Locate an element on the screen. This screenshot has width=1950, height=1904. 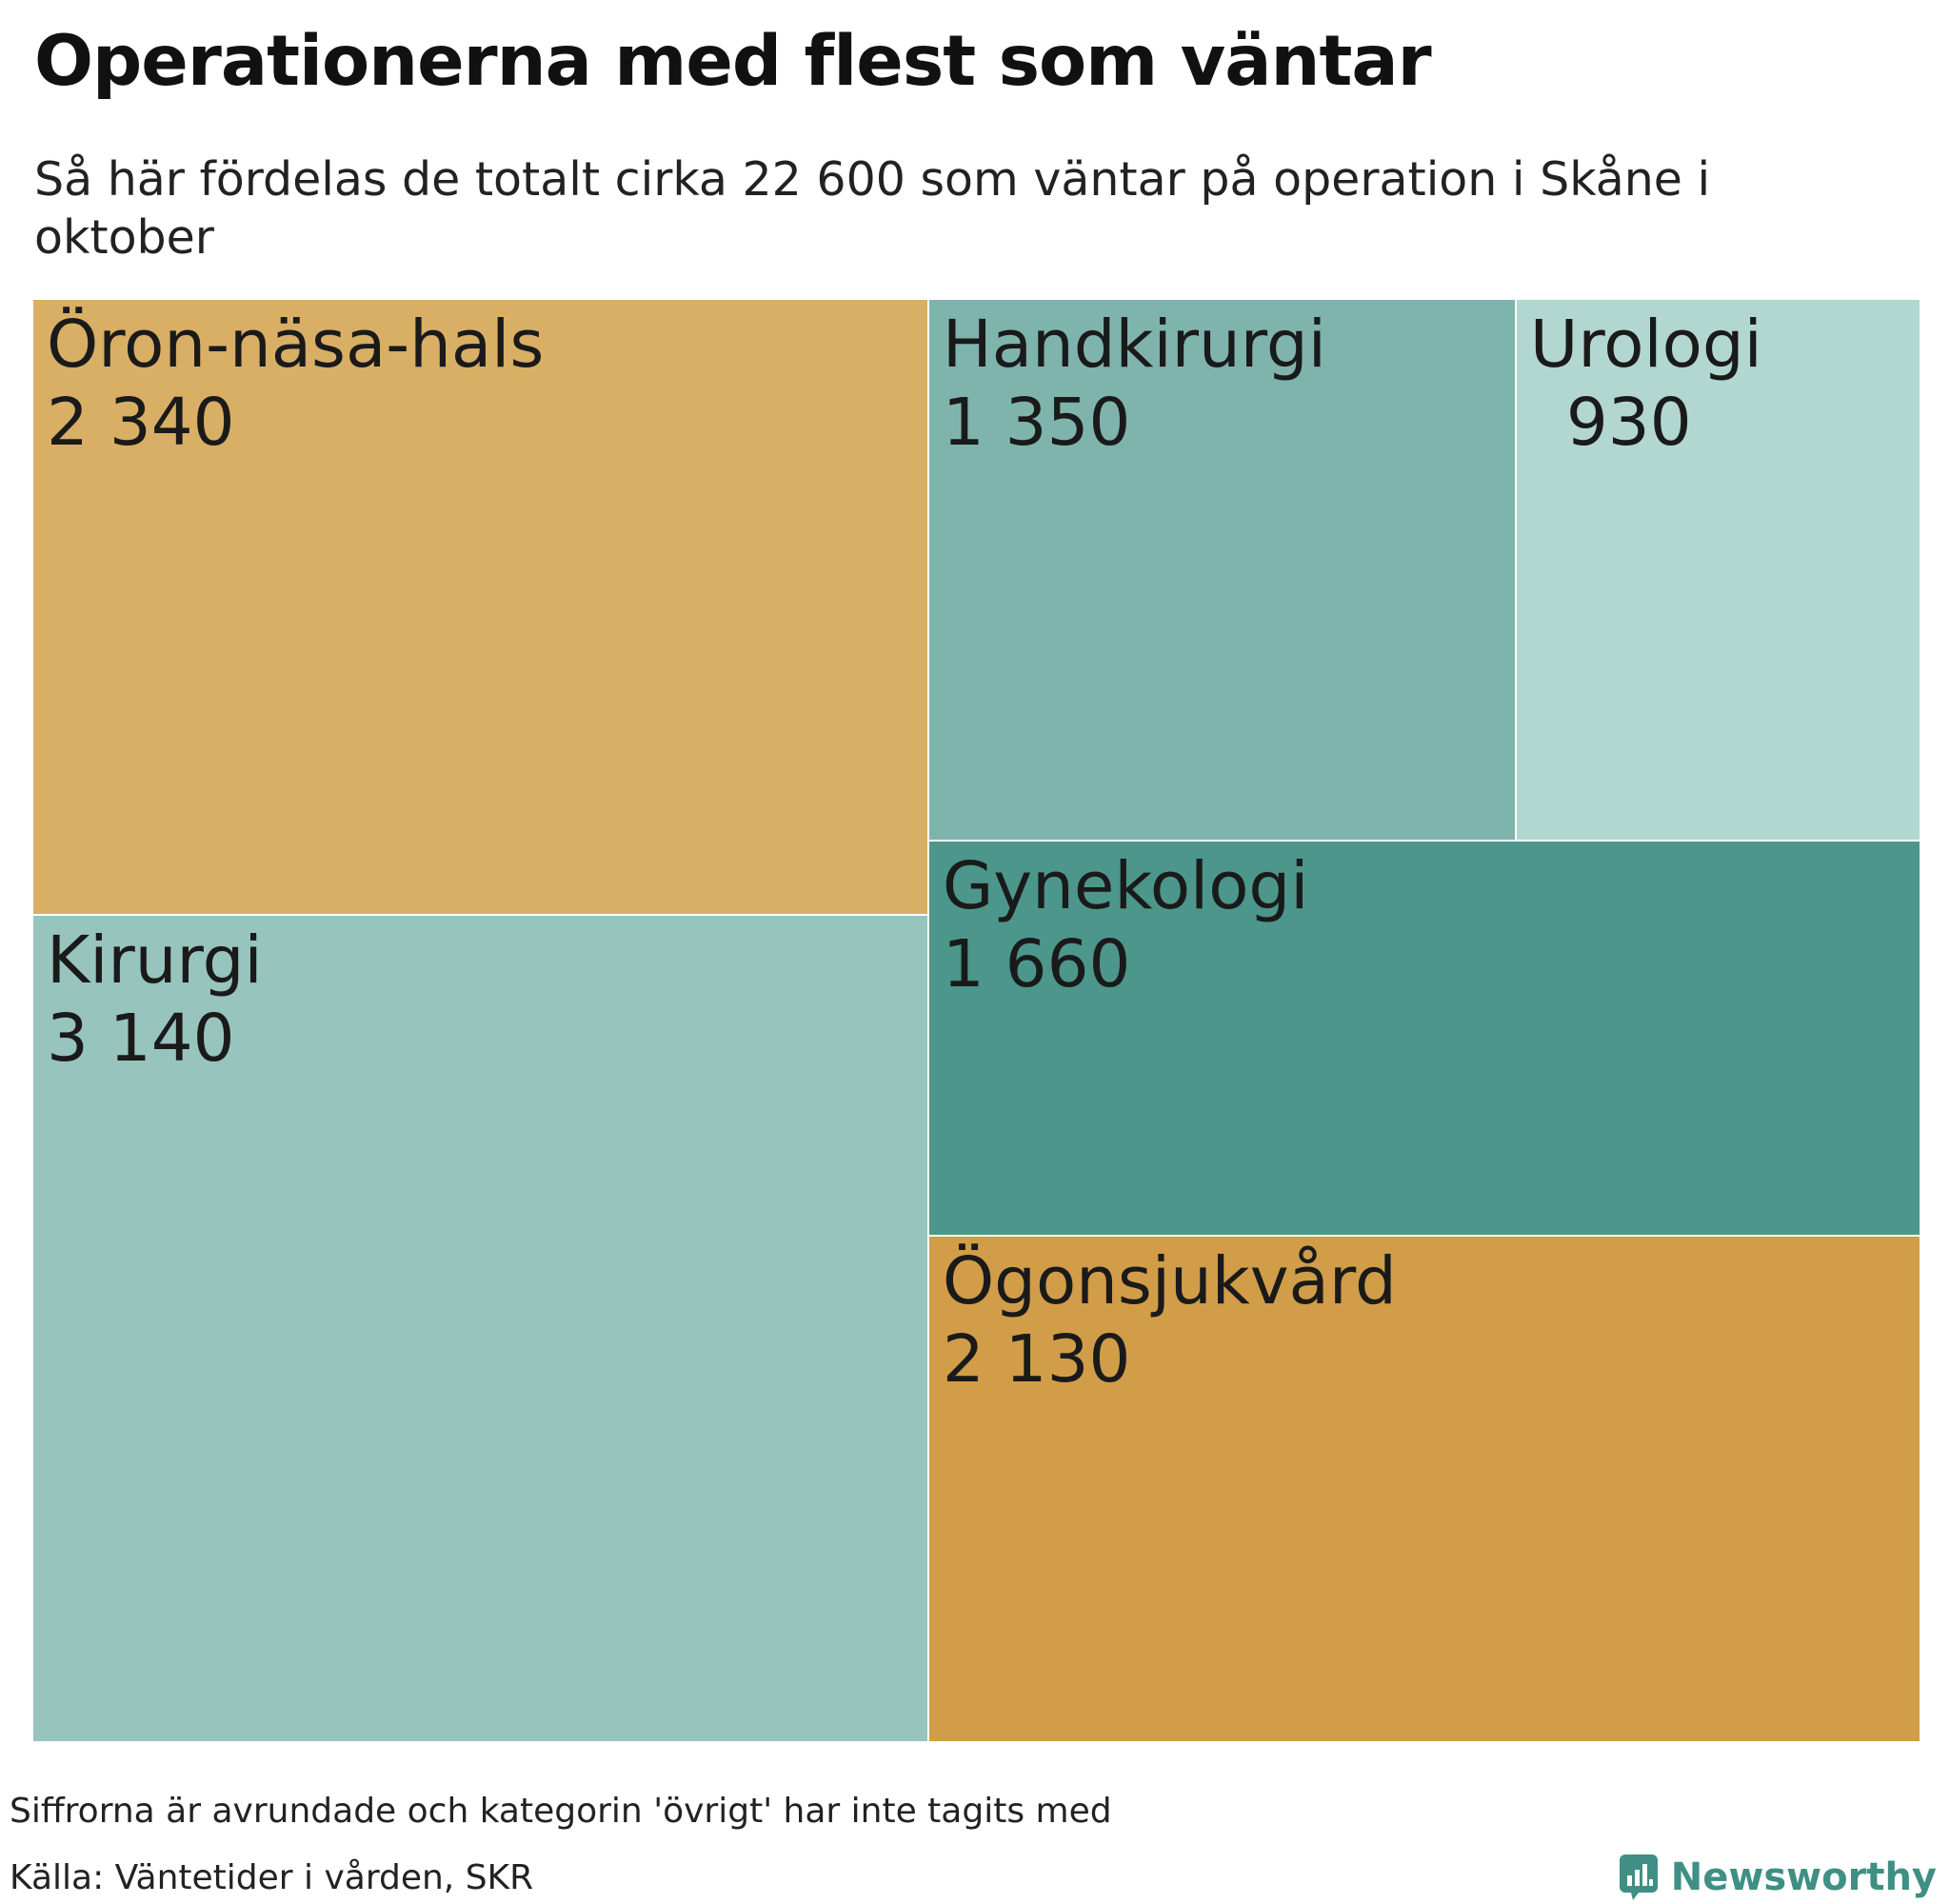
treemap-cell-label: Handkirurgi 1 350 is located at coordinates (1134, 384).